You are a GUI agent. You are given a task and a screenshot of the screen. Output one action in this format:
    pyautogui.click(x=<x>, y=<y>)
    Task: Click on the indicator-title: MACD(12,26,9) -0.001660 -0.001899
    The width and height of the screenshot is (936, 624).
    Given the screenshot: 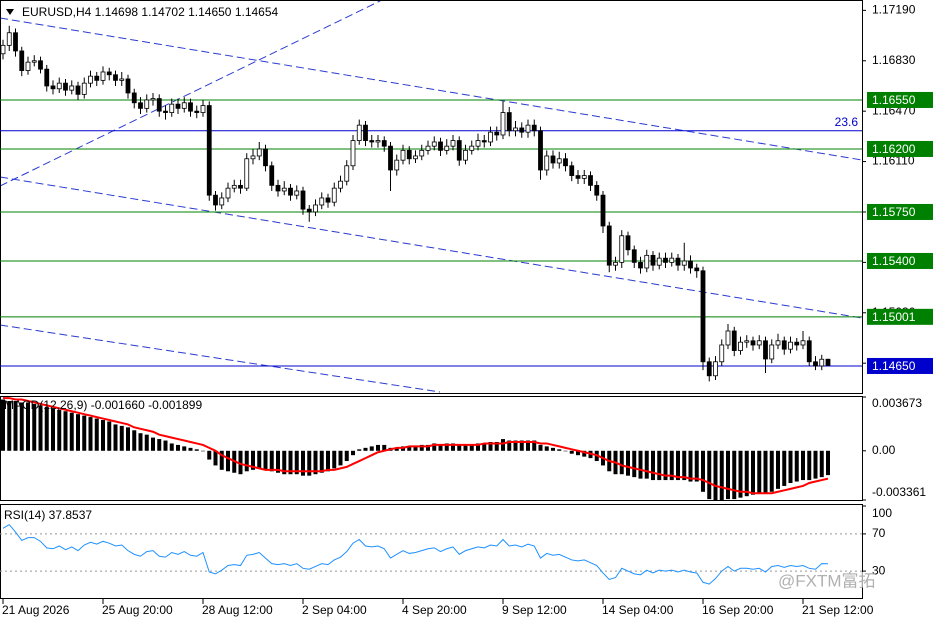 What is the action you would take?
    pyautogui.click(x=103, y=405)
    